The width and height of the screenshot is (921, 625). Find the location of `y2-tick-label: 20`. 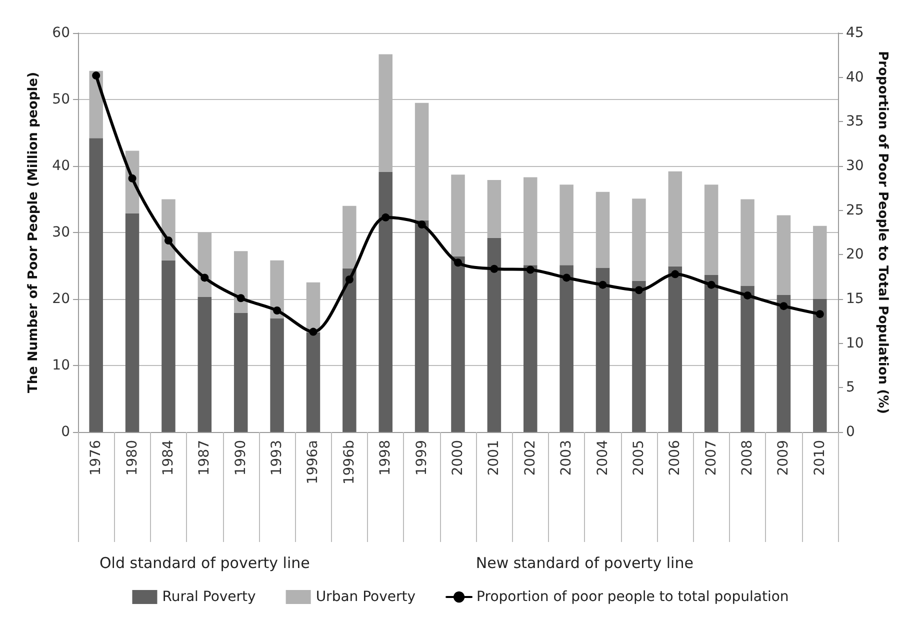

y2-tick-label: 20 is located at coordinates (855, 254).